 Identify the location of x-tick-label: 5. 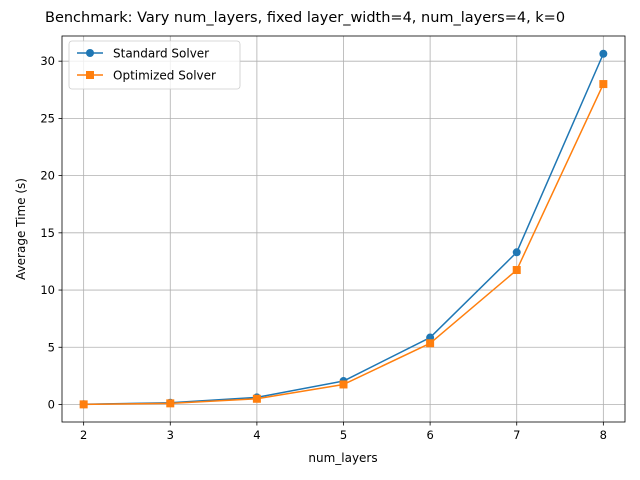
(343, 435).